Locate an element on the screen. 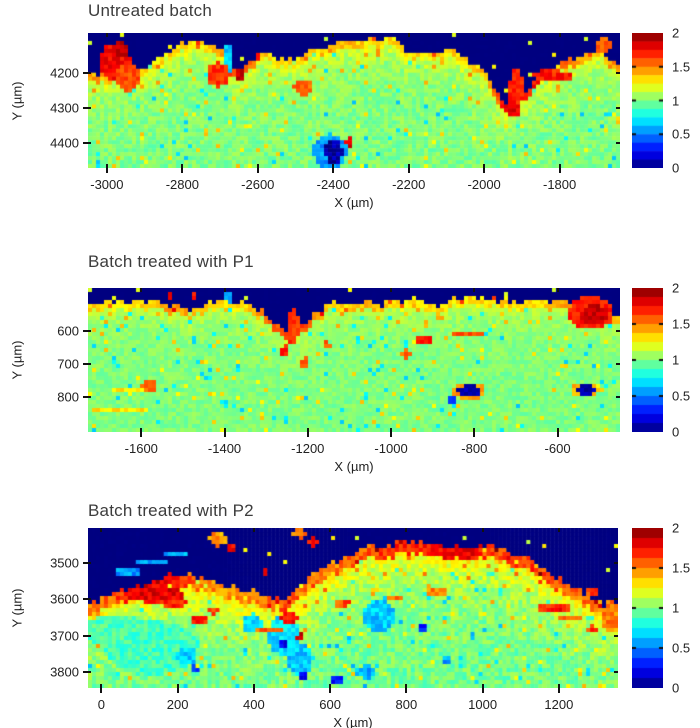 The width and height of the screenshot is (700, 728). x-tick-label: -3000 is located at coordinates (107, 184).